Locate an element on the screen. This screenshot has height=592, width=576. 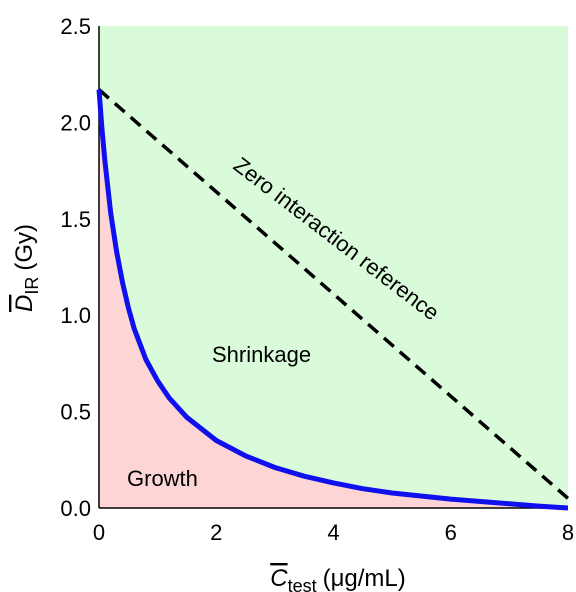
x-tick-label: 6 is located at coordinates (451, 532).